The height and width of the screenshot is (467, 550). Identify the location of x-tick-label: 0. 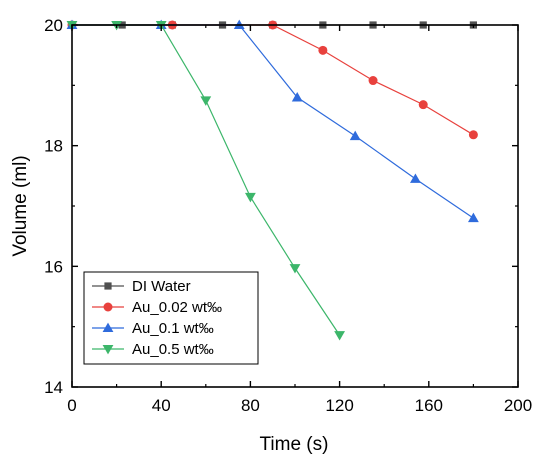
(71, 405).